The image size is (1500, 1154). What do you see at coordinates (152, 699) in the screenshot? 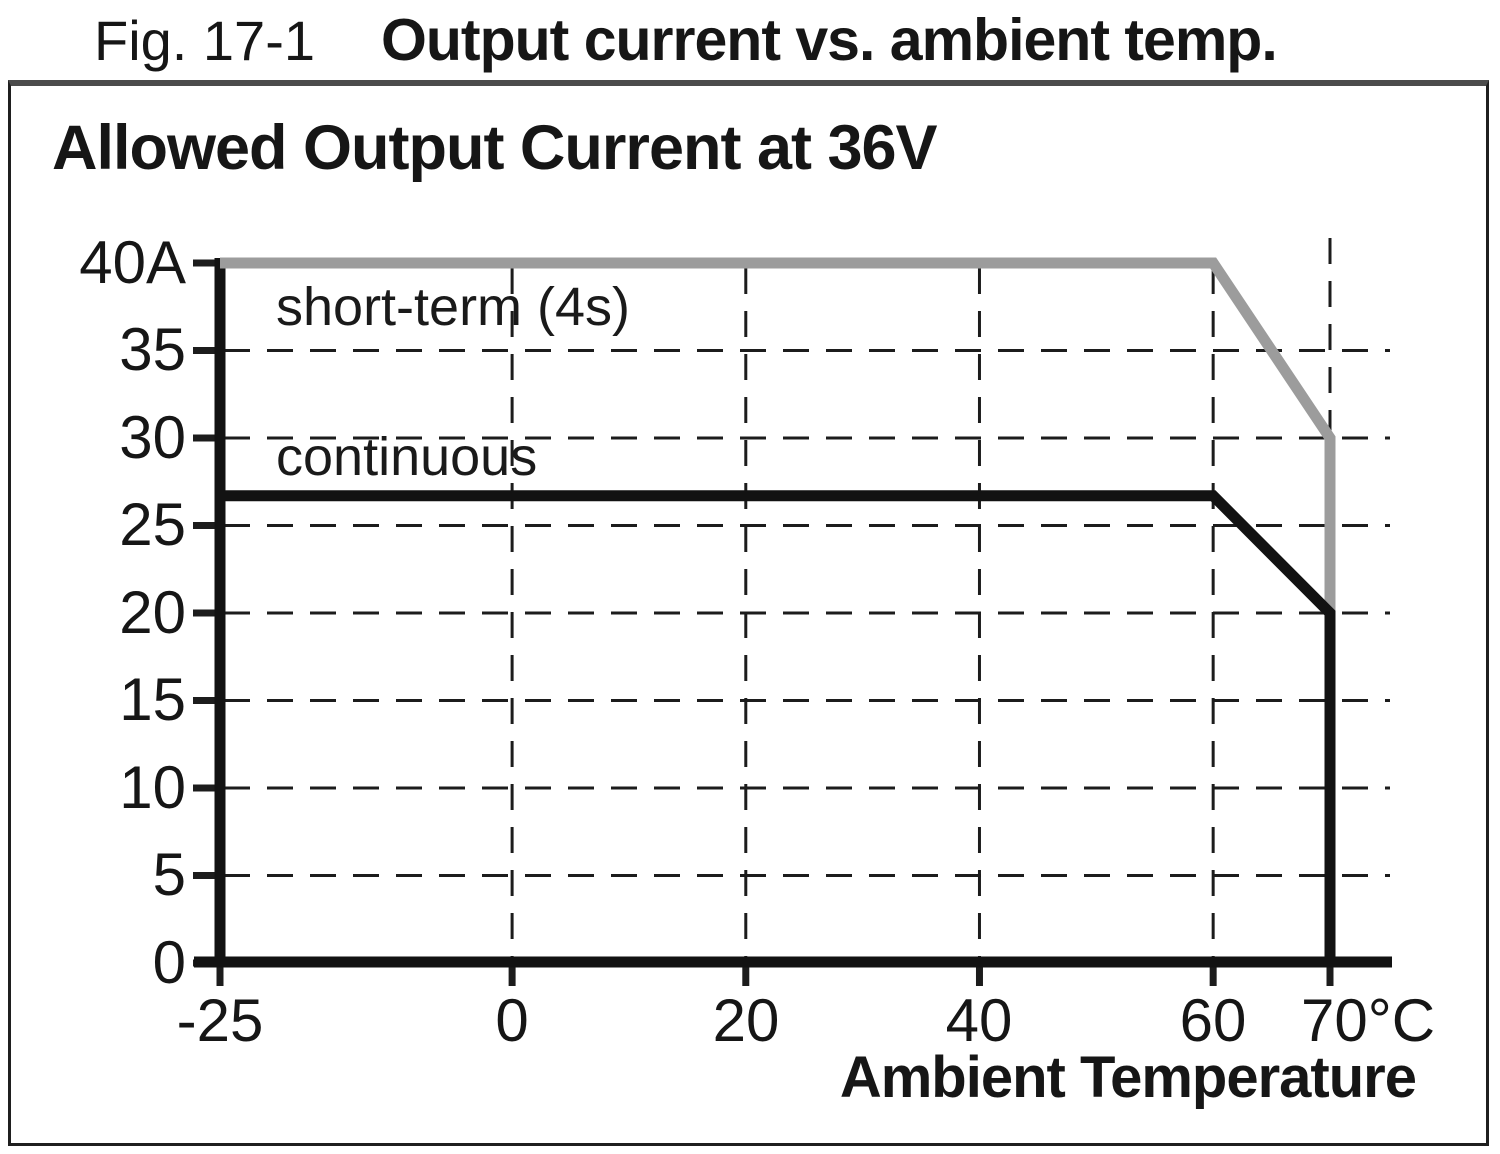
I see `y-tick-label-15: 15` at bounding box center [152, 699].